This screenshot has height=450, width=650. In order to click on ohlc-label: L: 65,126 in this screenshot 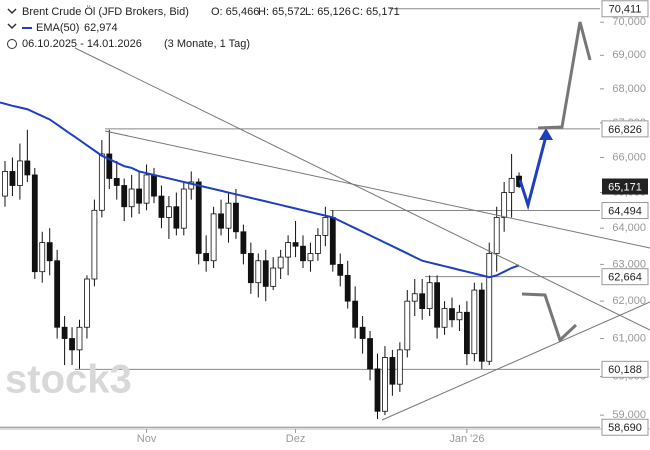, I will do `click(328, 12)`.